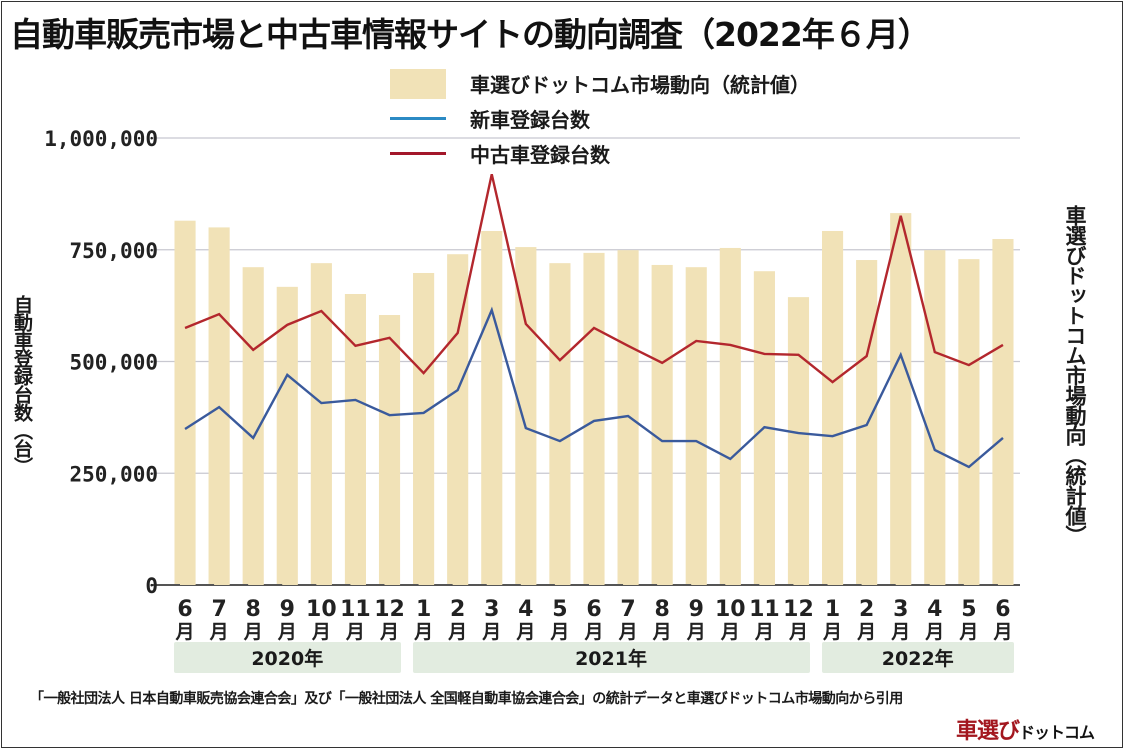  What do you see at coordinates (640, 85) in the screenshot?
I see `legend-label-market: 車選びドットコム市場動向（統計値）` at bounding box center [640, 85].